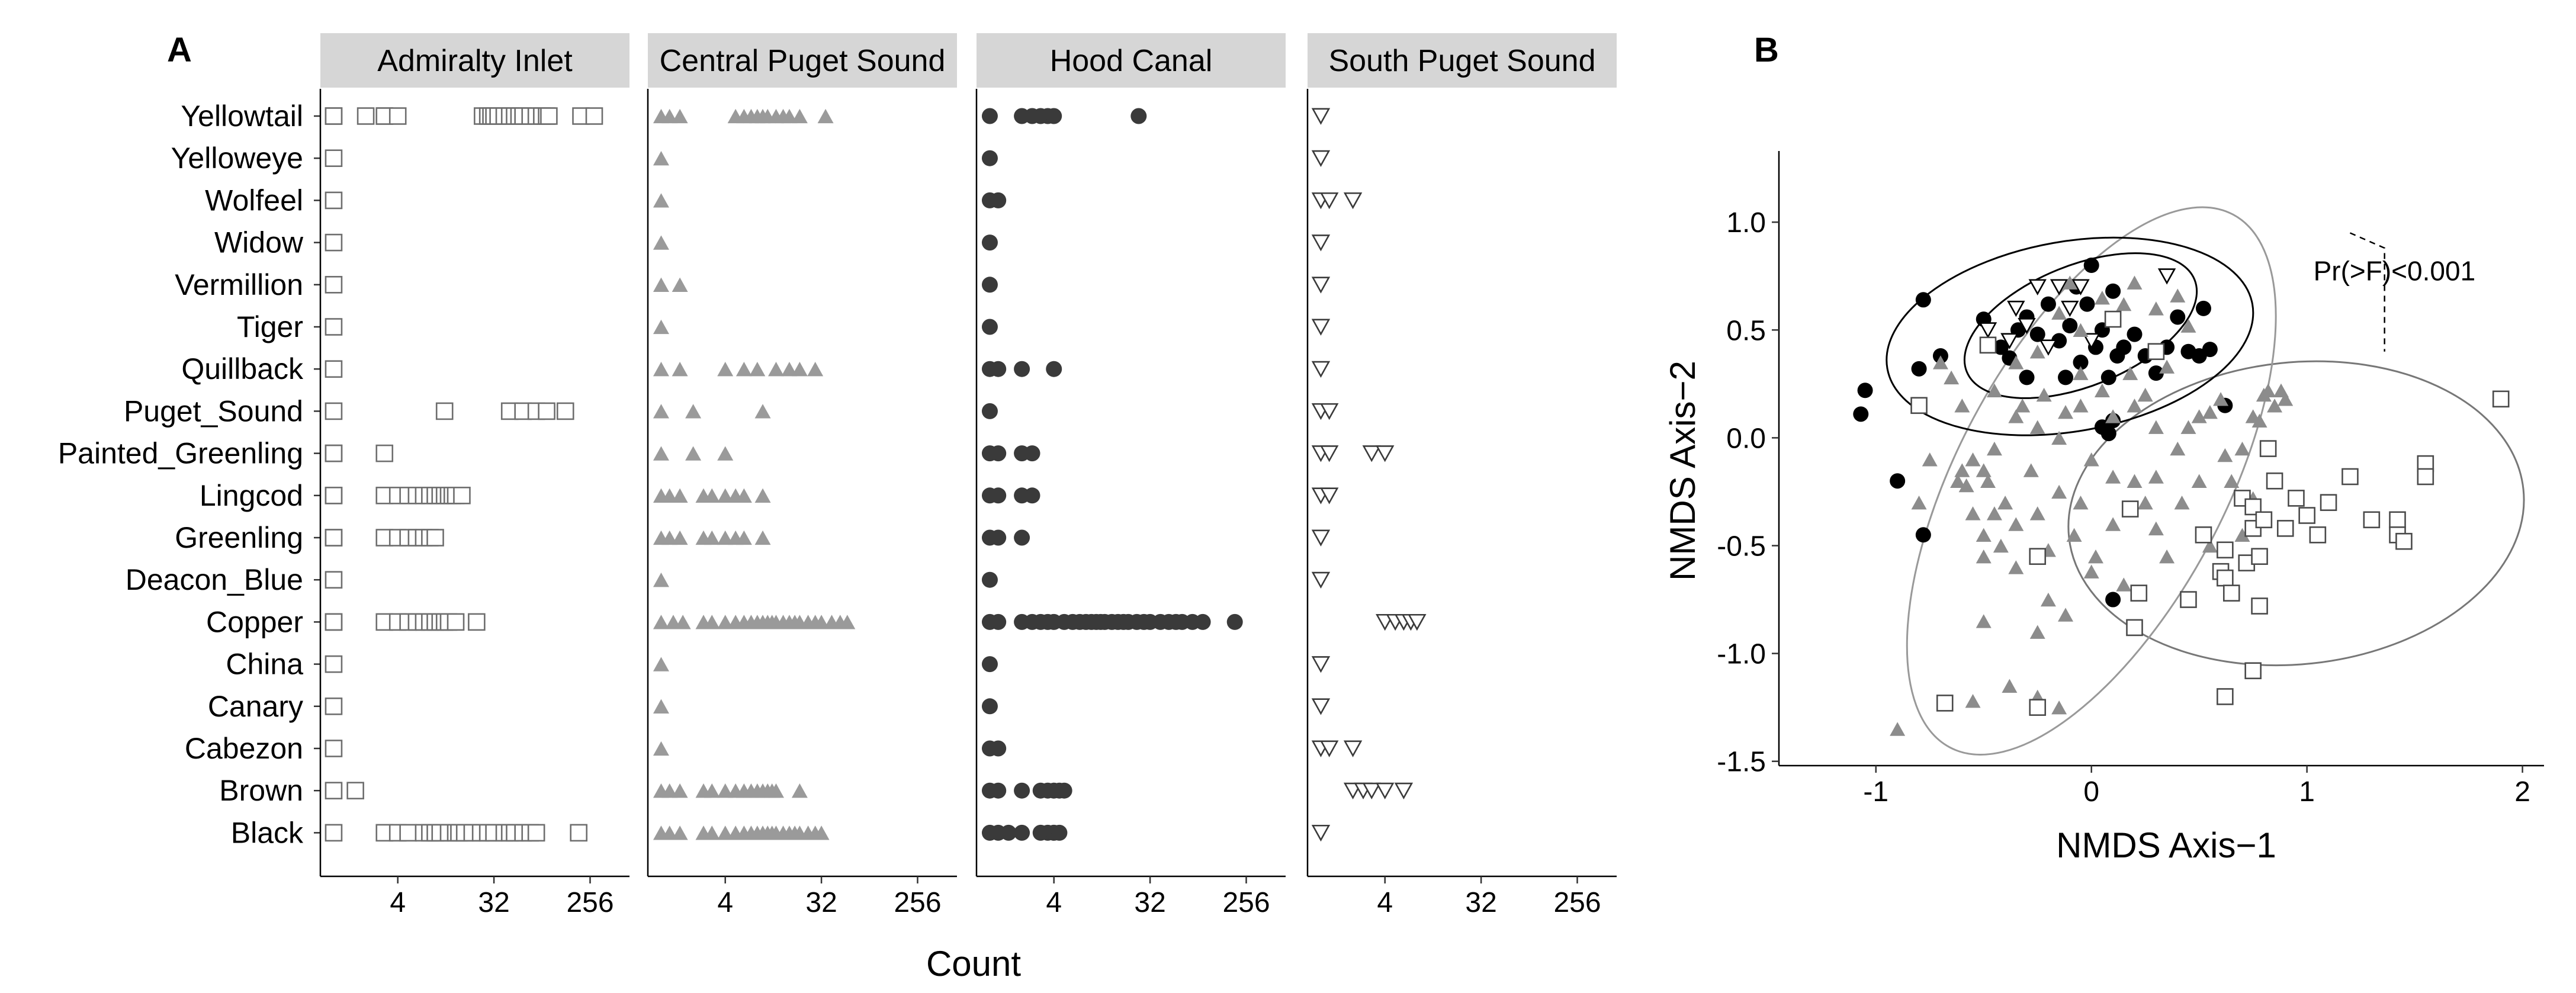 The width and height of the screenshot is (2576, 993). I want to click on species-label-tiger: Tiger, so click(270, 326).